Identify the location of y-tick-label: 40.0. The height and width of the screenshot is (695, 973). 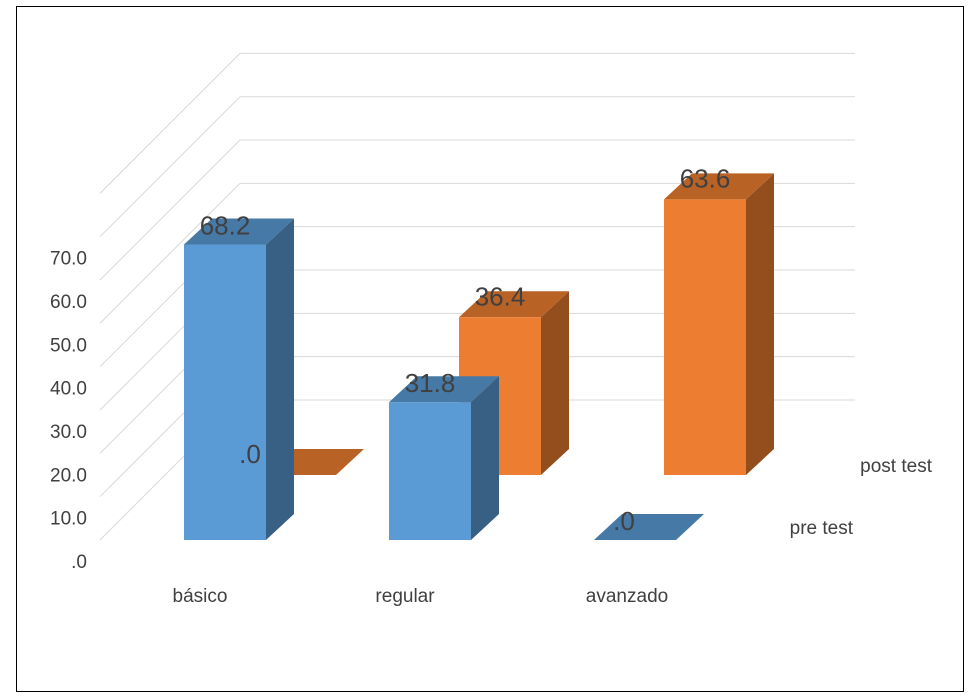
(68, 389).